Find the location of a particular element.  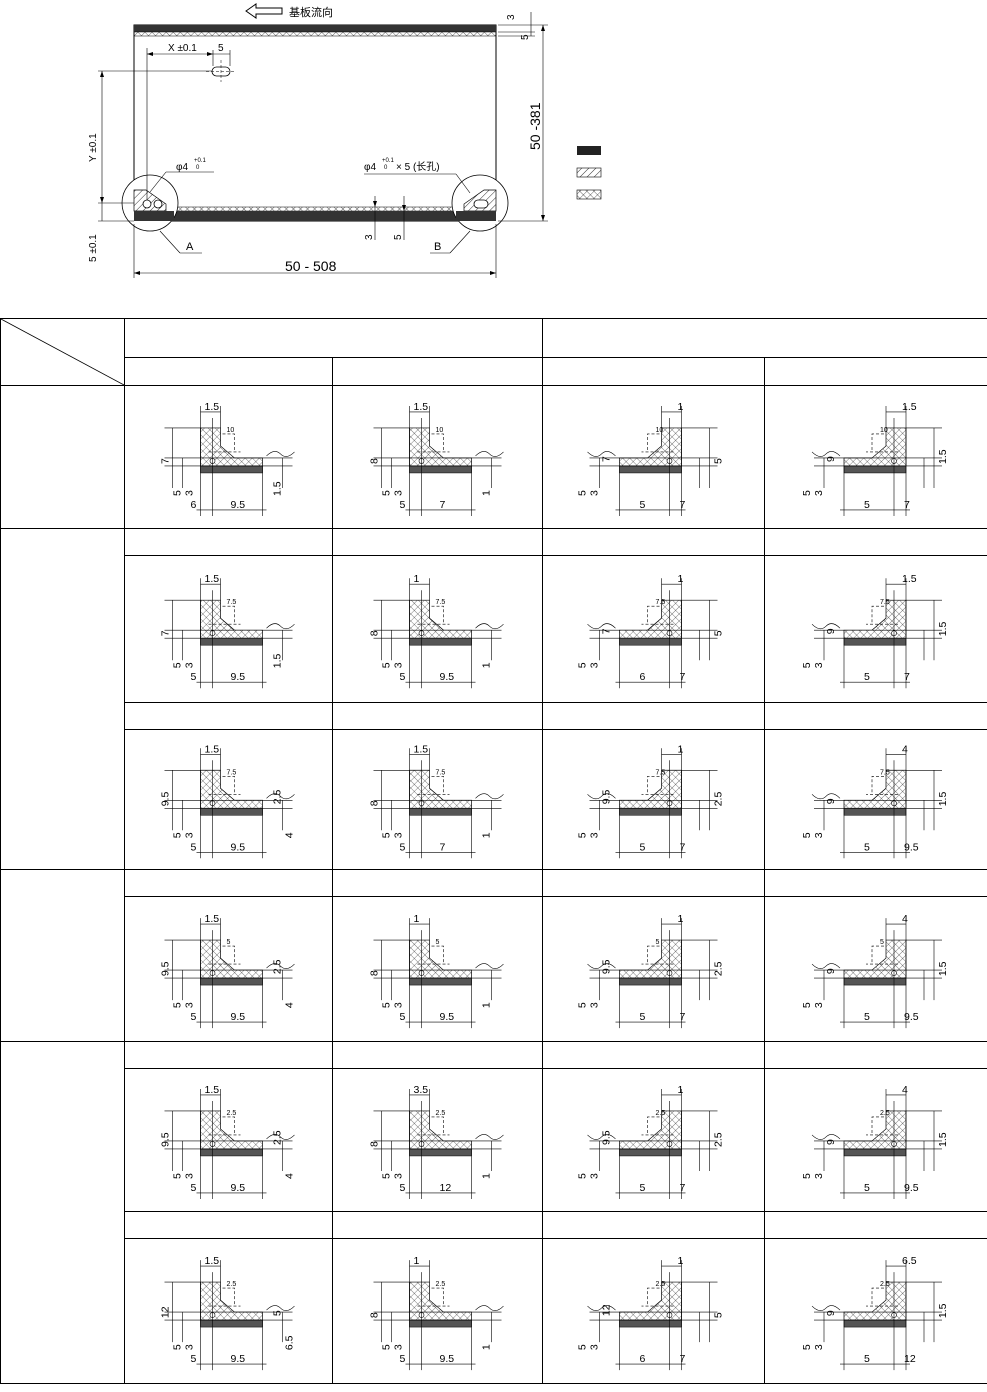

profile-cell: 1 2.5 2.5 9.5 3 5 7 5 is located at coordinates (653, 1140).